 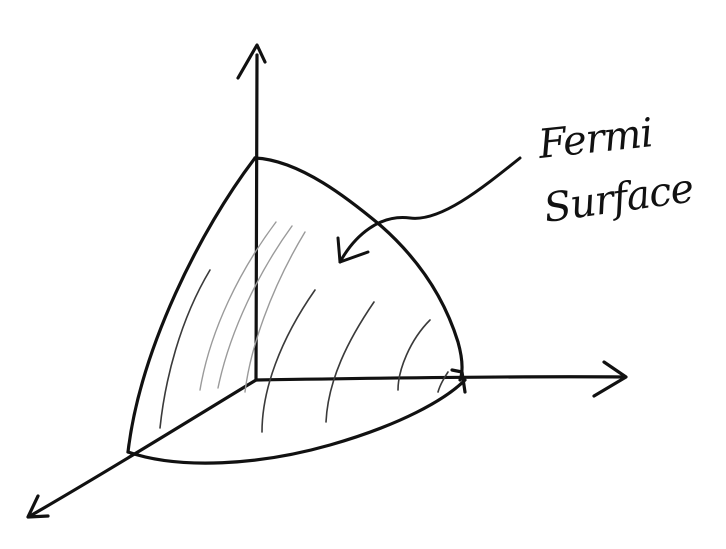 I want to click on pointer-line, so click(x=430, y=210).